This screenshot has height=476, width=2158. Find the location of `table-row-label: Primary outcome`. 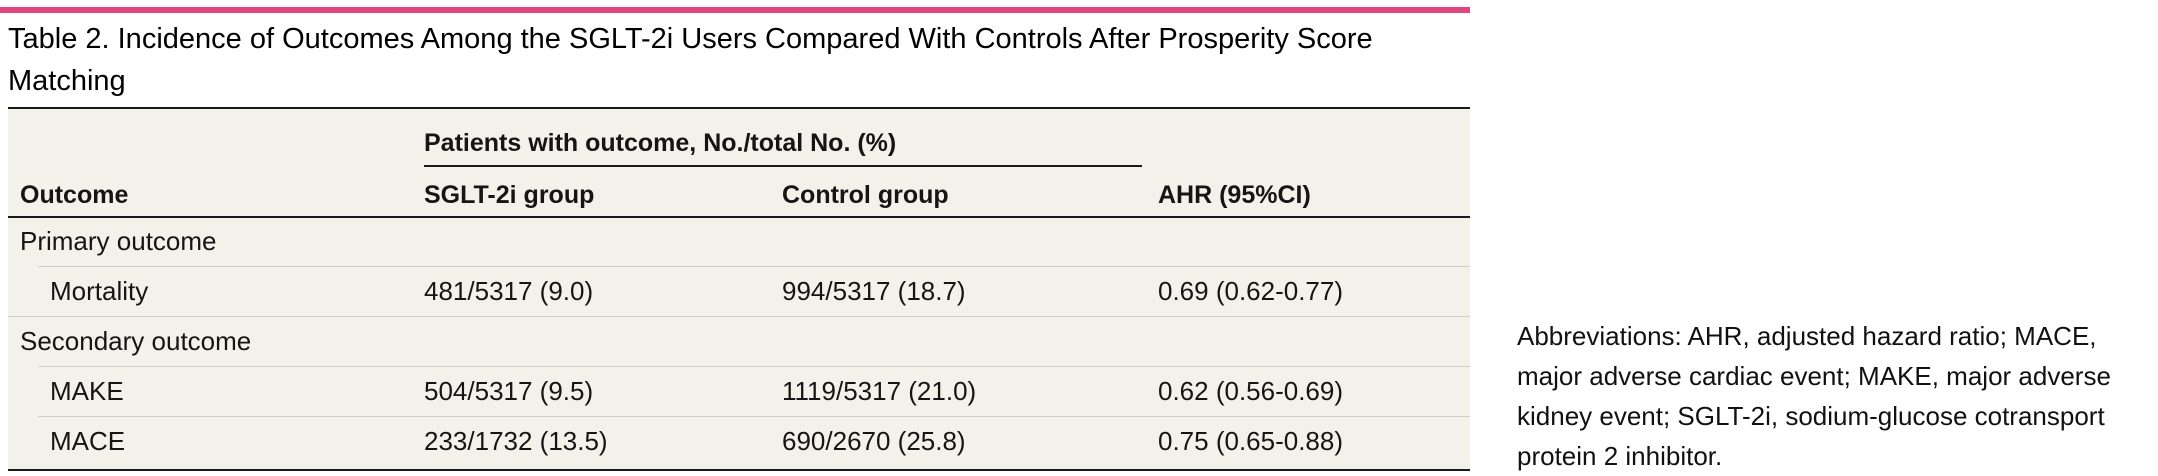

table-row-label: Primary outcome is located at coordinates (118, 241).